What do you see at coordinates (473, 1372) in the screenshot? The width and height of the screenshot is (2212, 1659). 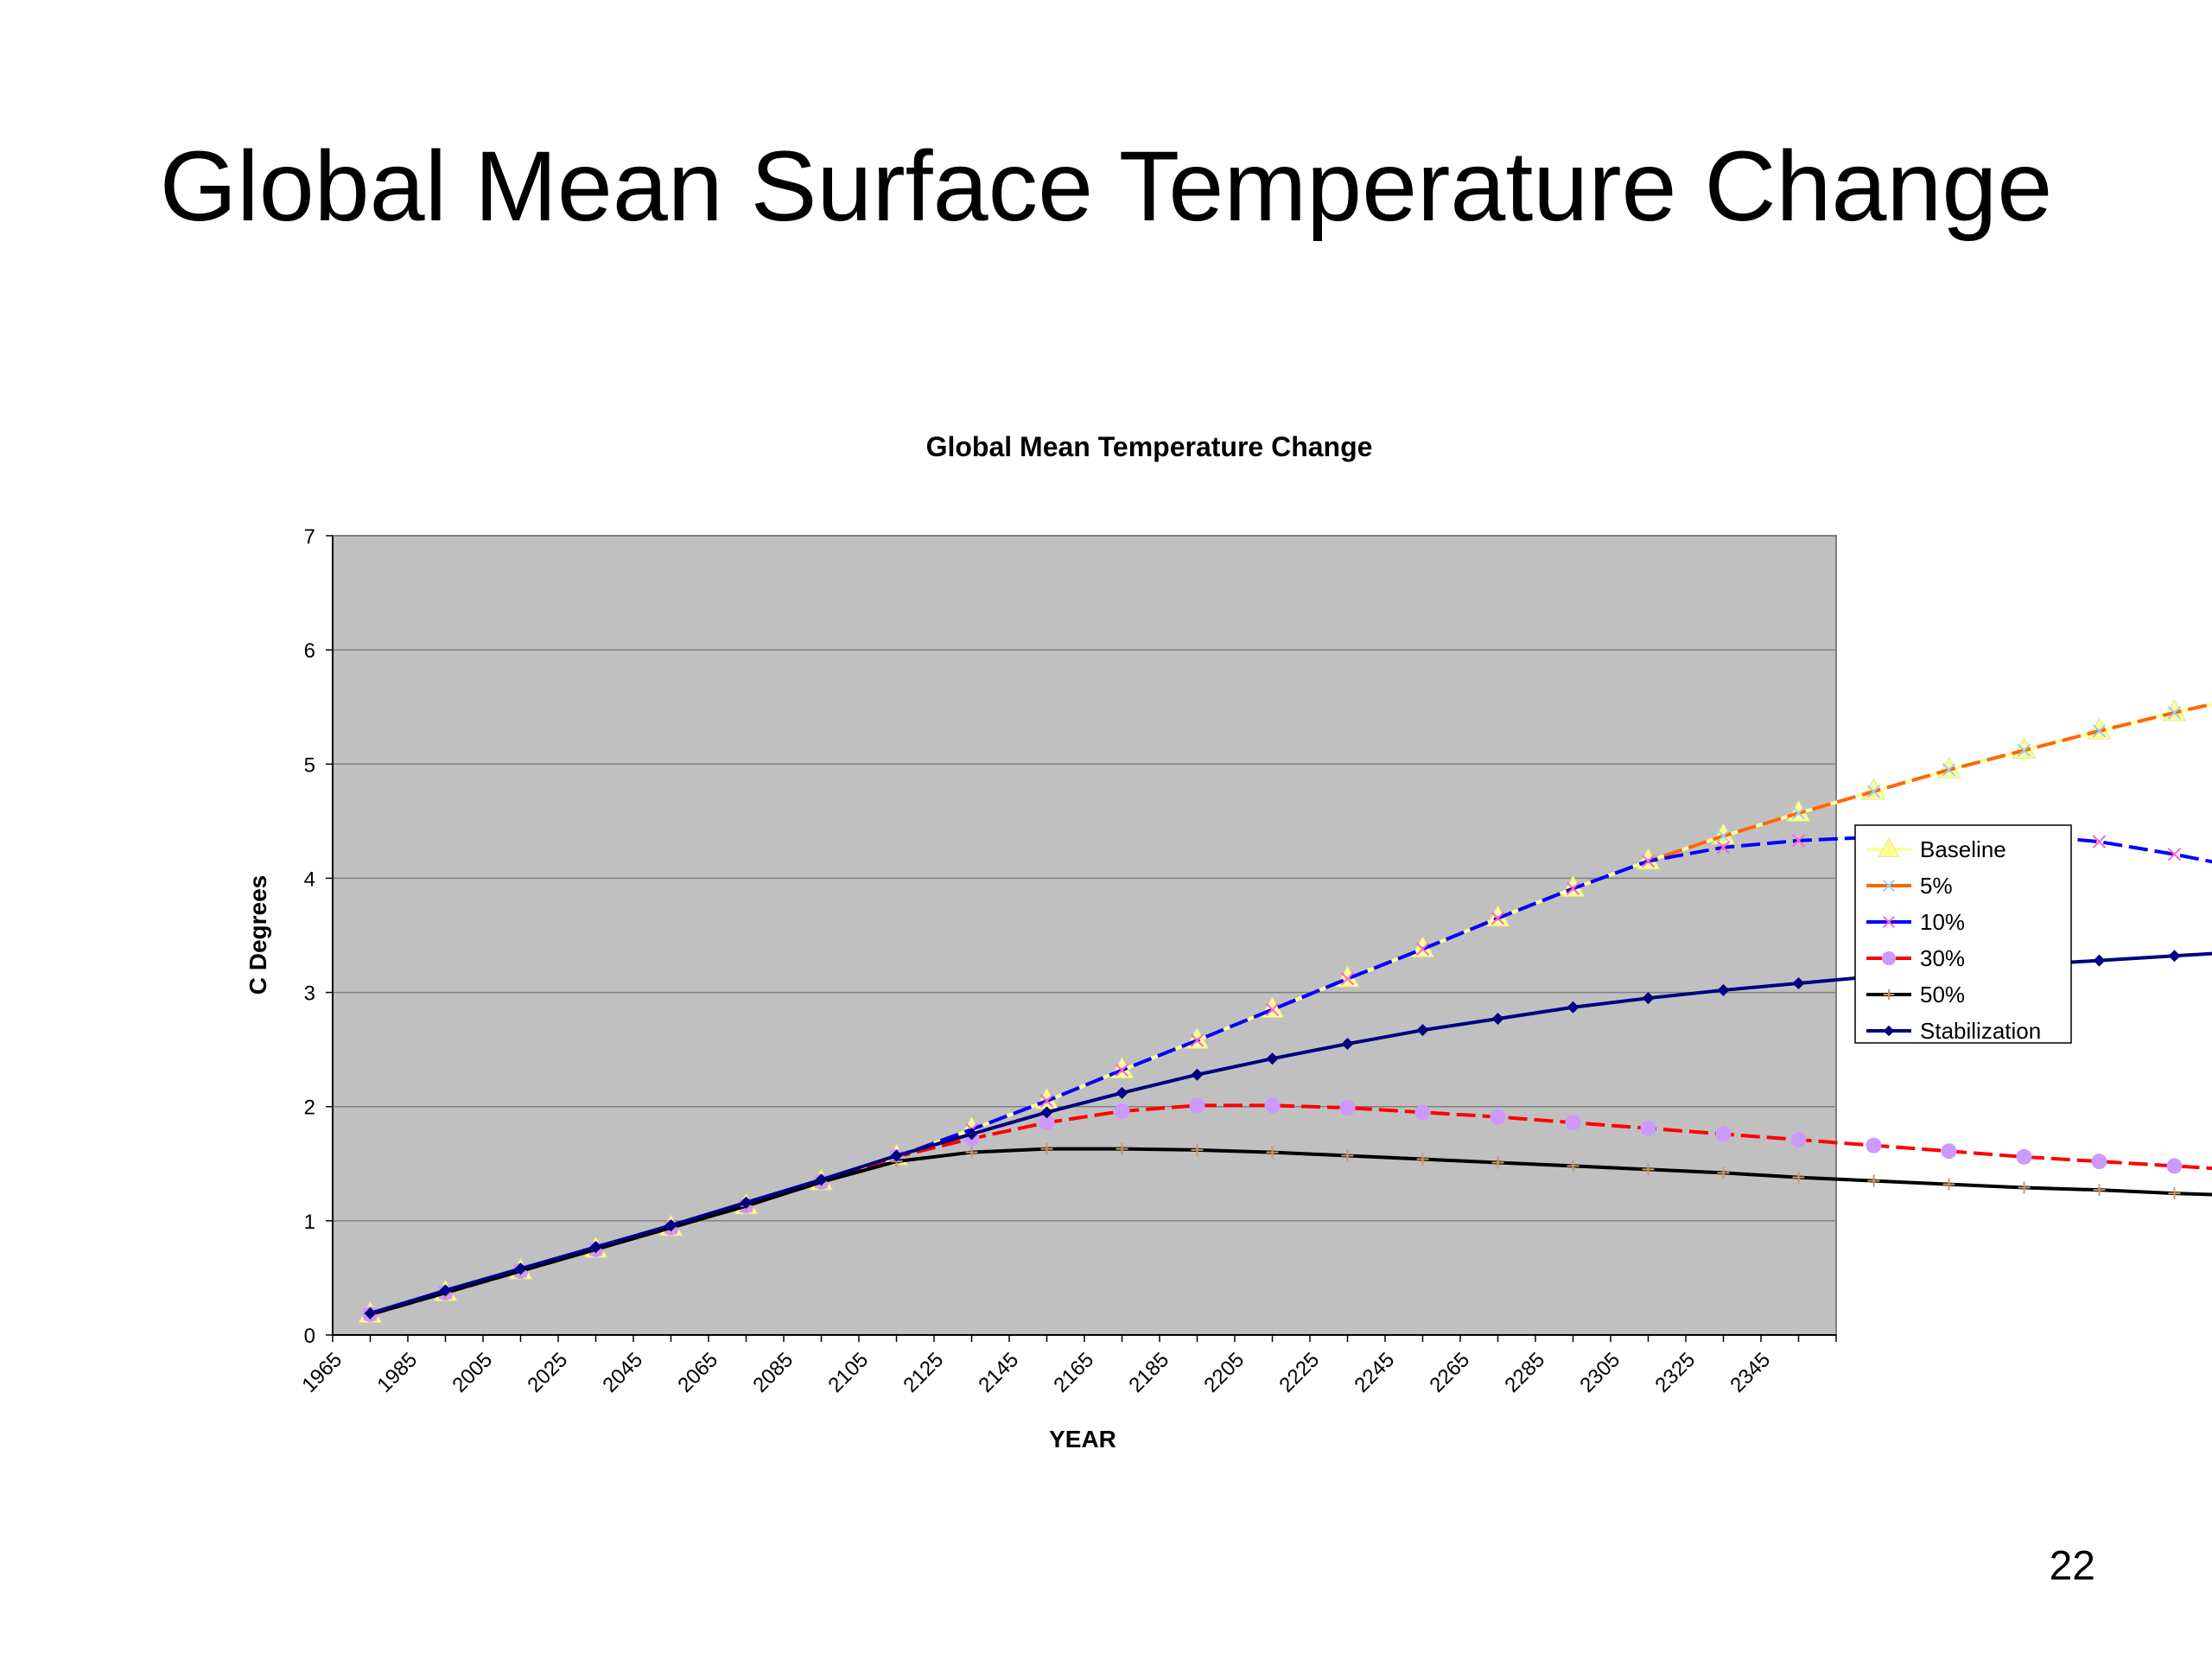 I see `x-tick-label: 2005` at bounding box center [473, 1372].